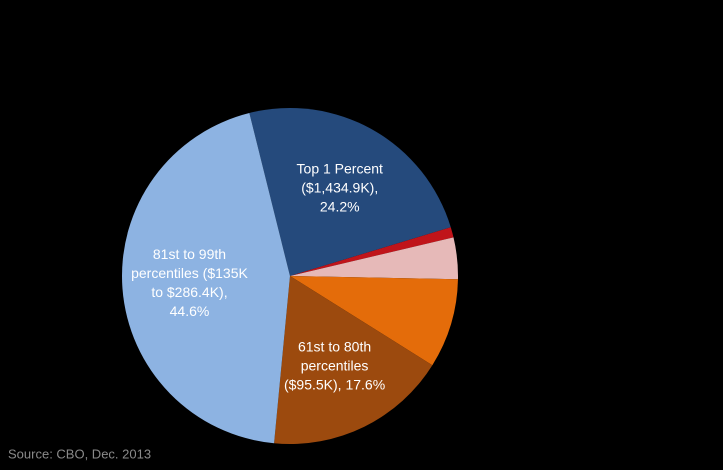  I want to click on slice-label-line: percentiles ($135K, so click(189, 273).